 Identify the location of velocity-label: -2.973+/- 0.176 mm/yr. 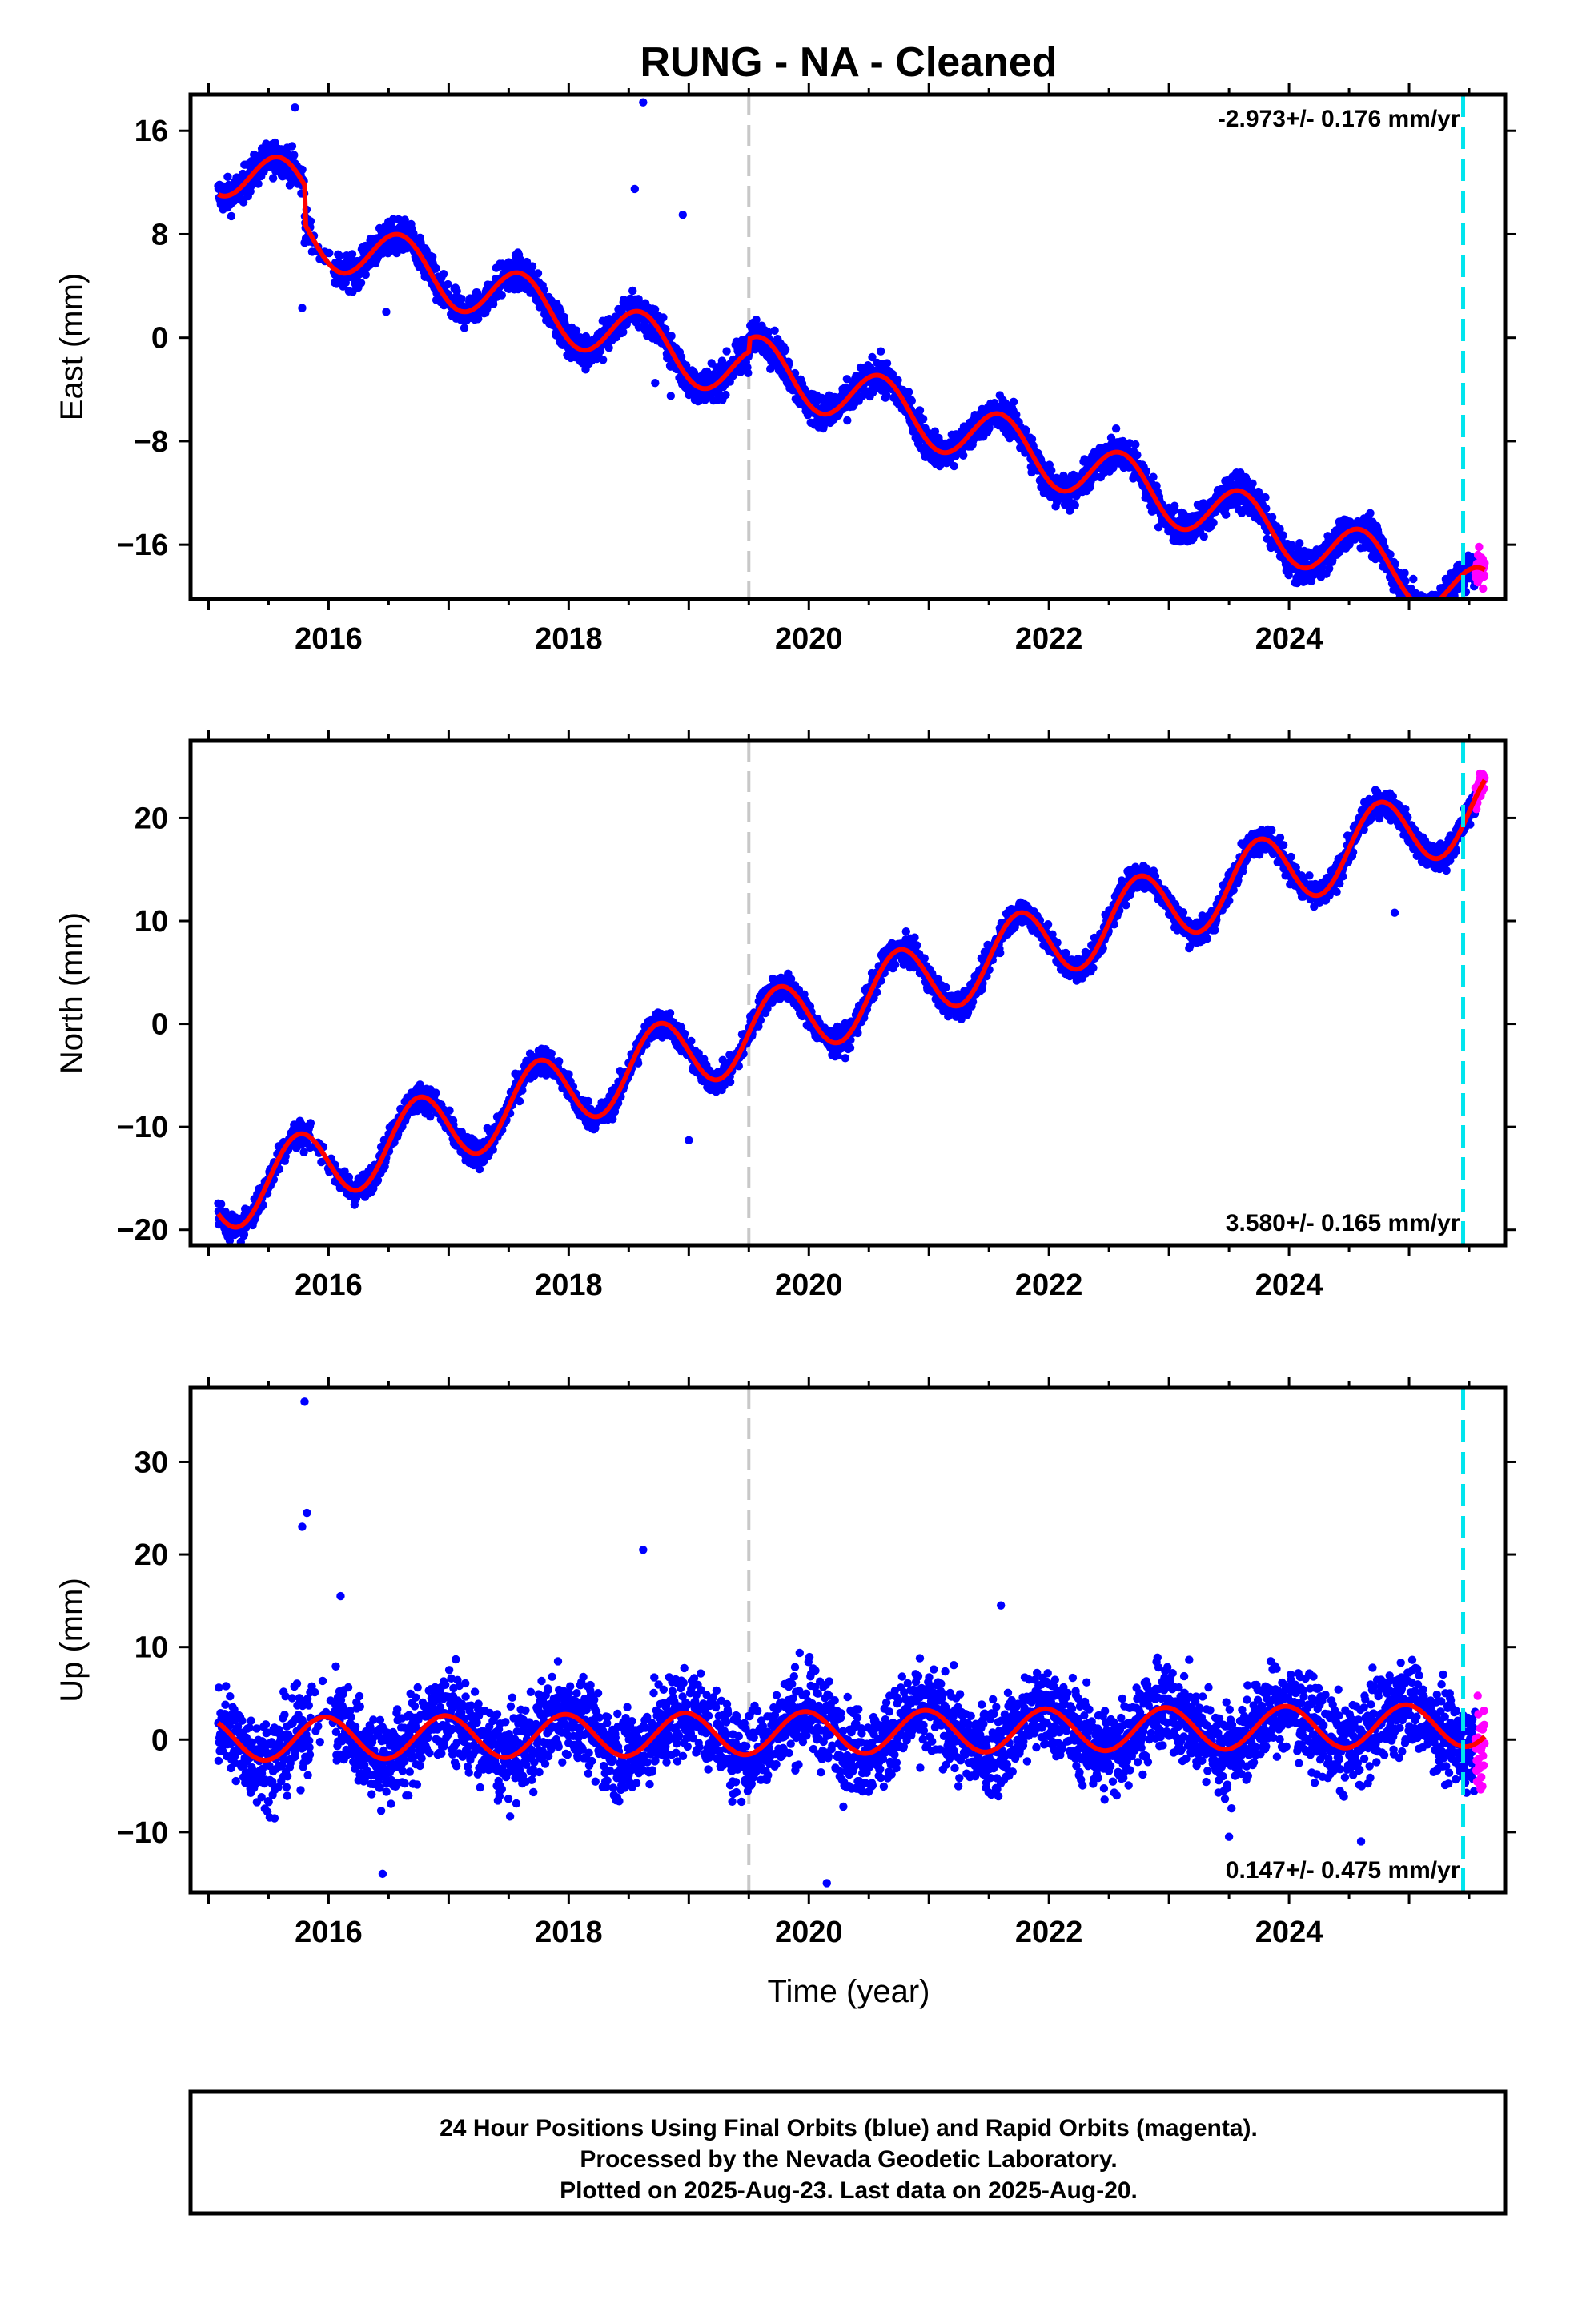
(1339, 119).